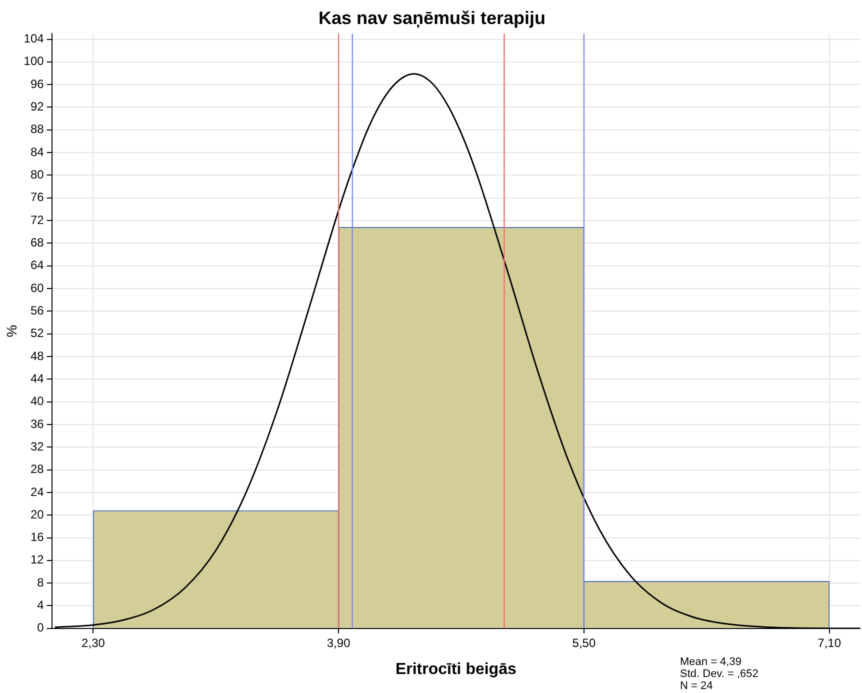  I want to click on y-tick-label: 4, so click(40, 605).